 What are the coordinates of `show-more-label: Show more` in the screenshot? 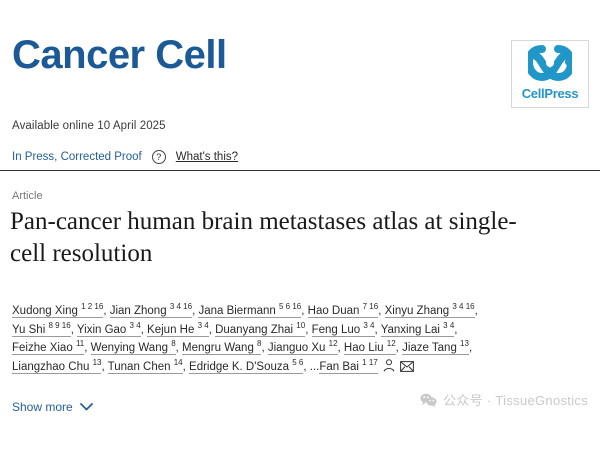 It's located at (42, 407).